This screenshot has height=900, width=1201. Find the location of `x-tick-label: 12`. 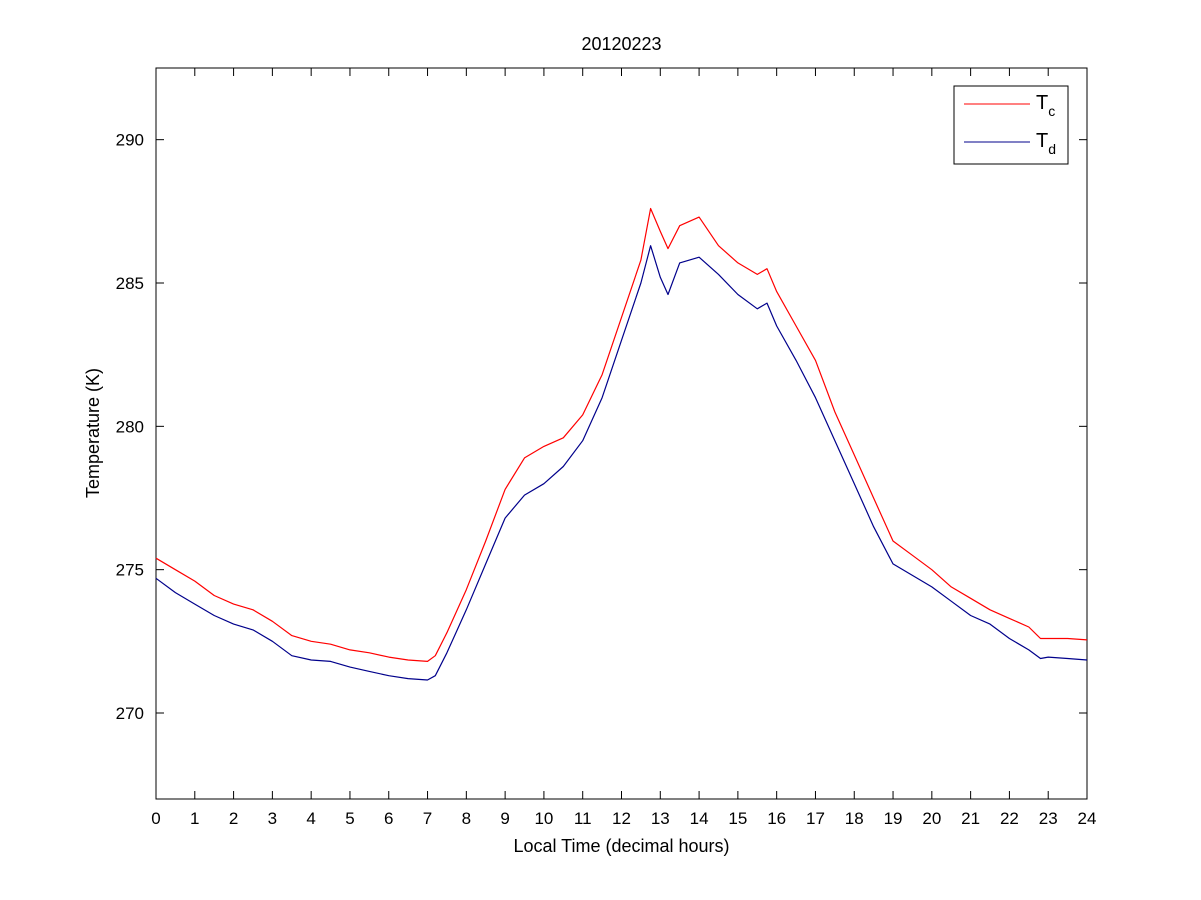

x-tick-label: 12 is located at coordinates (621, 818).